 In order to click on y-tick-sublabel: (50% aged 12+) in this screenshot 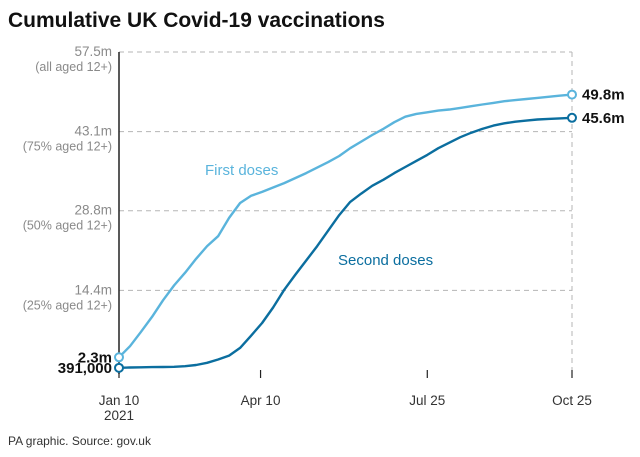, I will do `click(67, 226)`.